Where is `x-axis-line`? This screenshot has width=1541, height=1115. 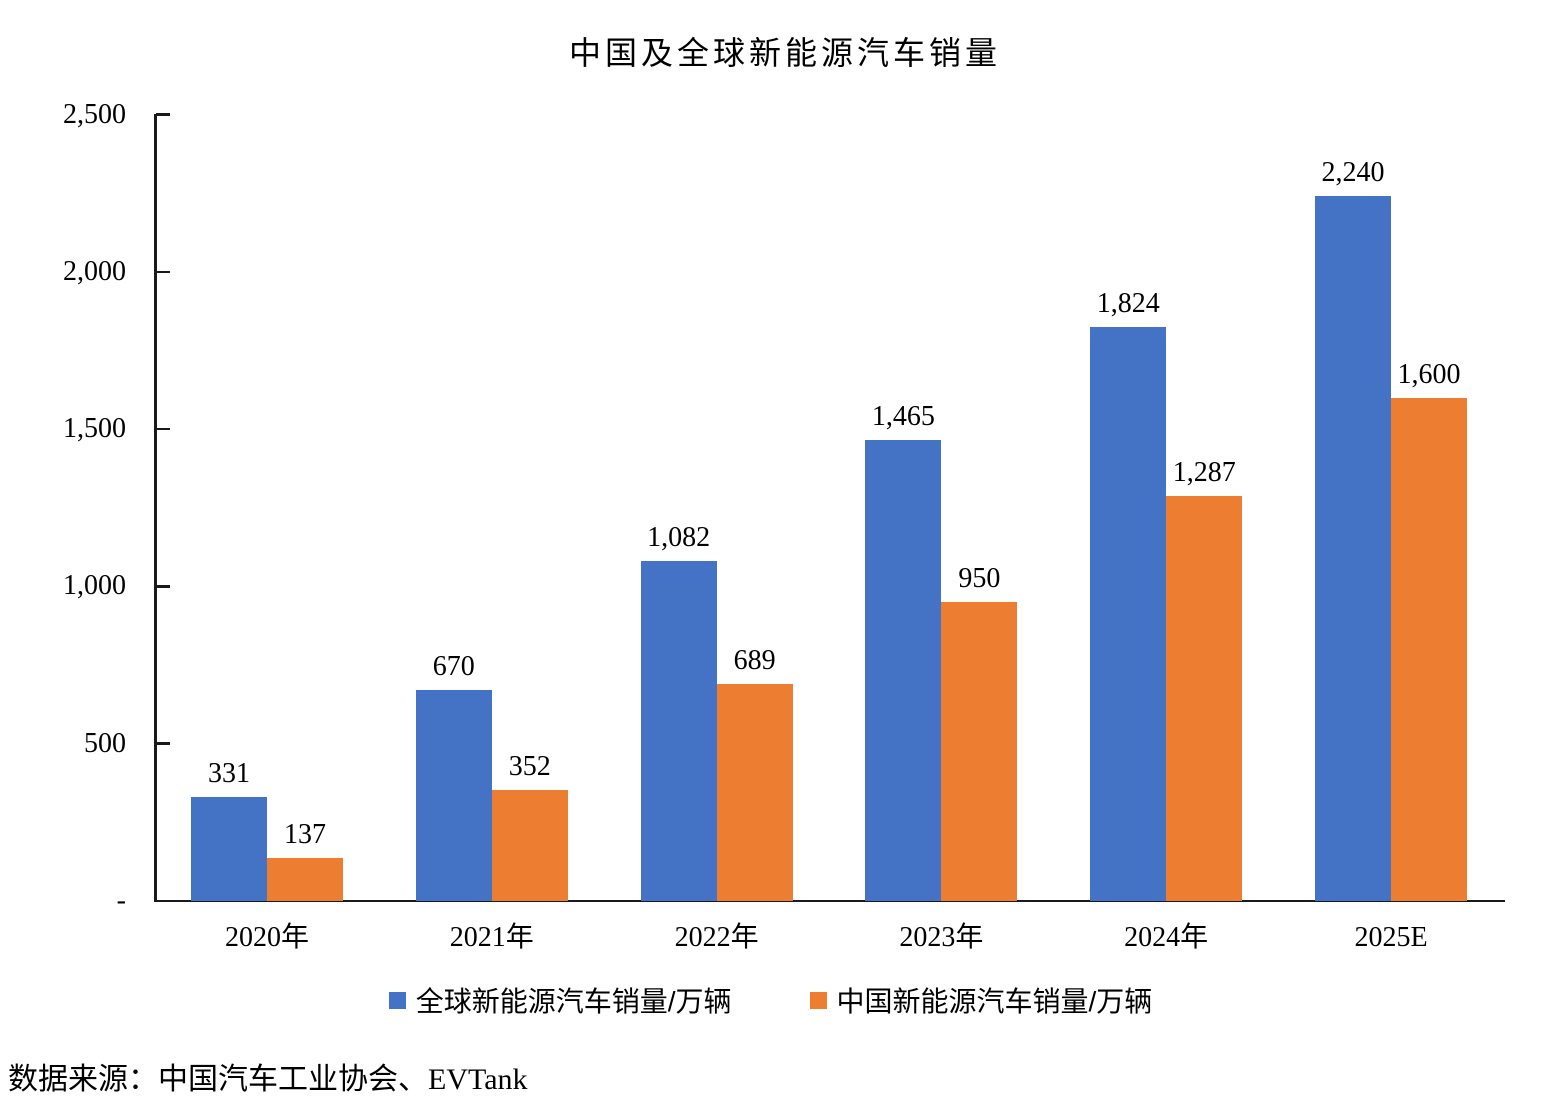 x-axis-line is located at coordinates (829, 900).